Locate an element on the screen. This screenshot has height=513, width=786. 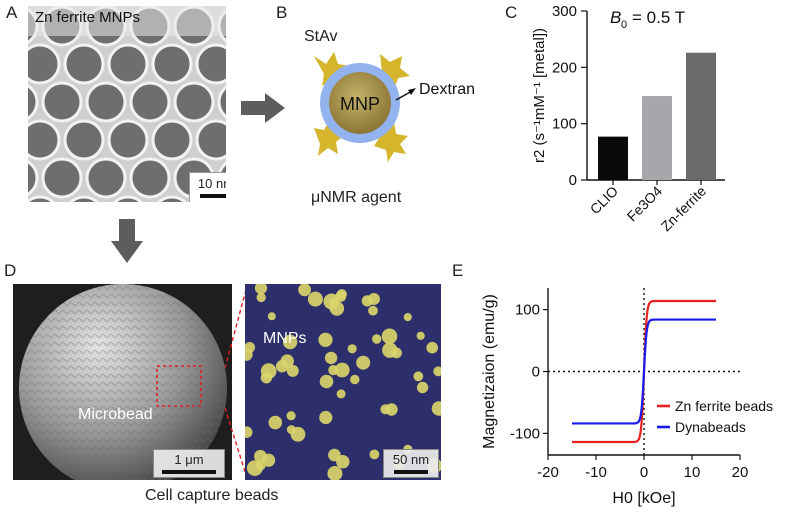
mag-ytick-label: -100 is located at coordinates (525, 433).